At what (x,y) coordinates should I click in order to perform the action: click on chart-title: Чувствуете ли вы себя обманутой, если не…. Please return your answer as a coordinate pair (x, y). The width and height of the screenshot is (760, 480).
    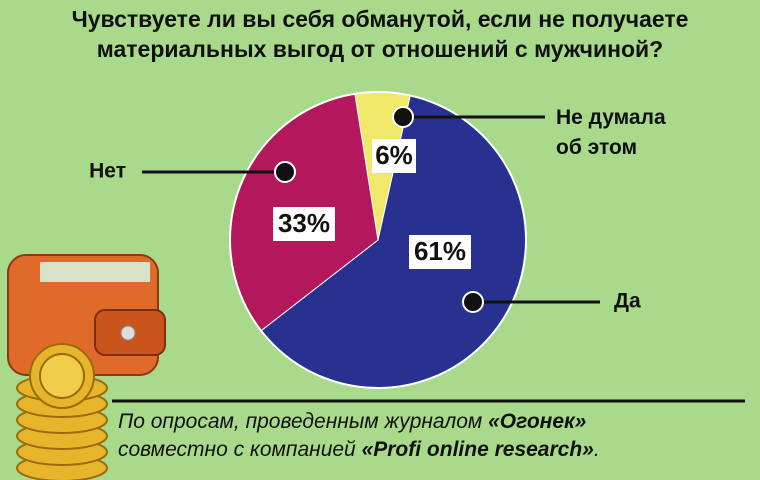
    Looking at the image, I should click on (380, 34).